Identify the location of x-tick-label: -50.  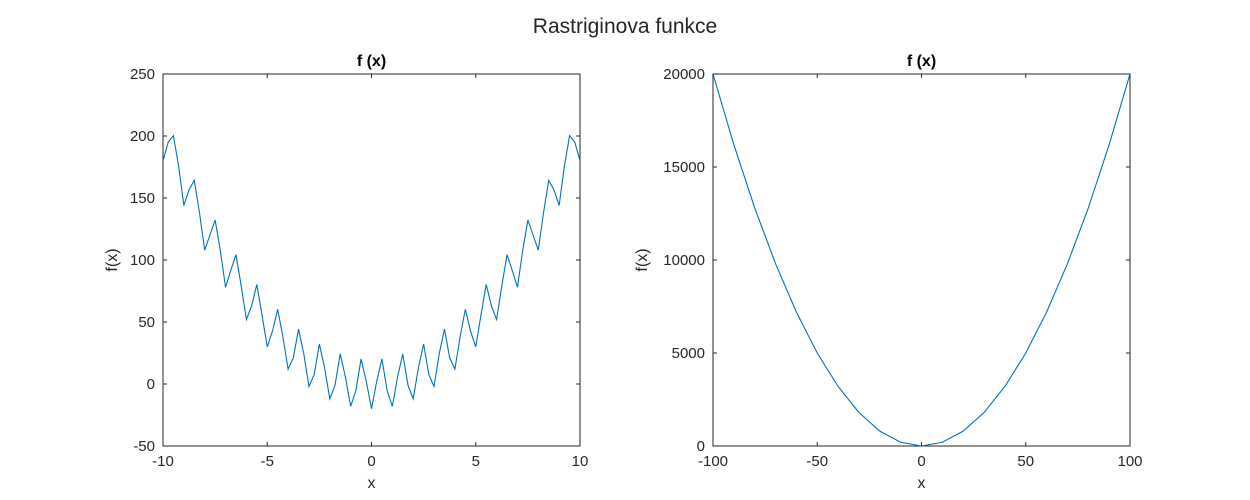
(817, 461).